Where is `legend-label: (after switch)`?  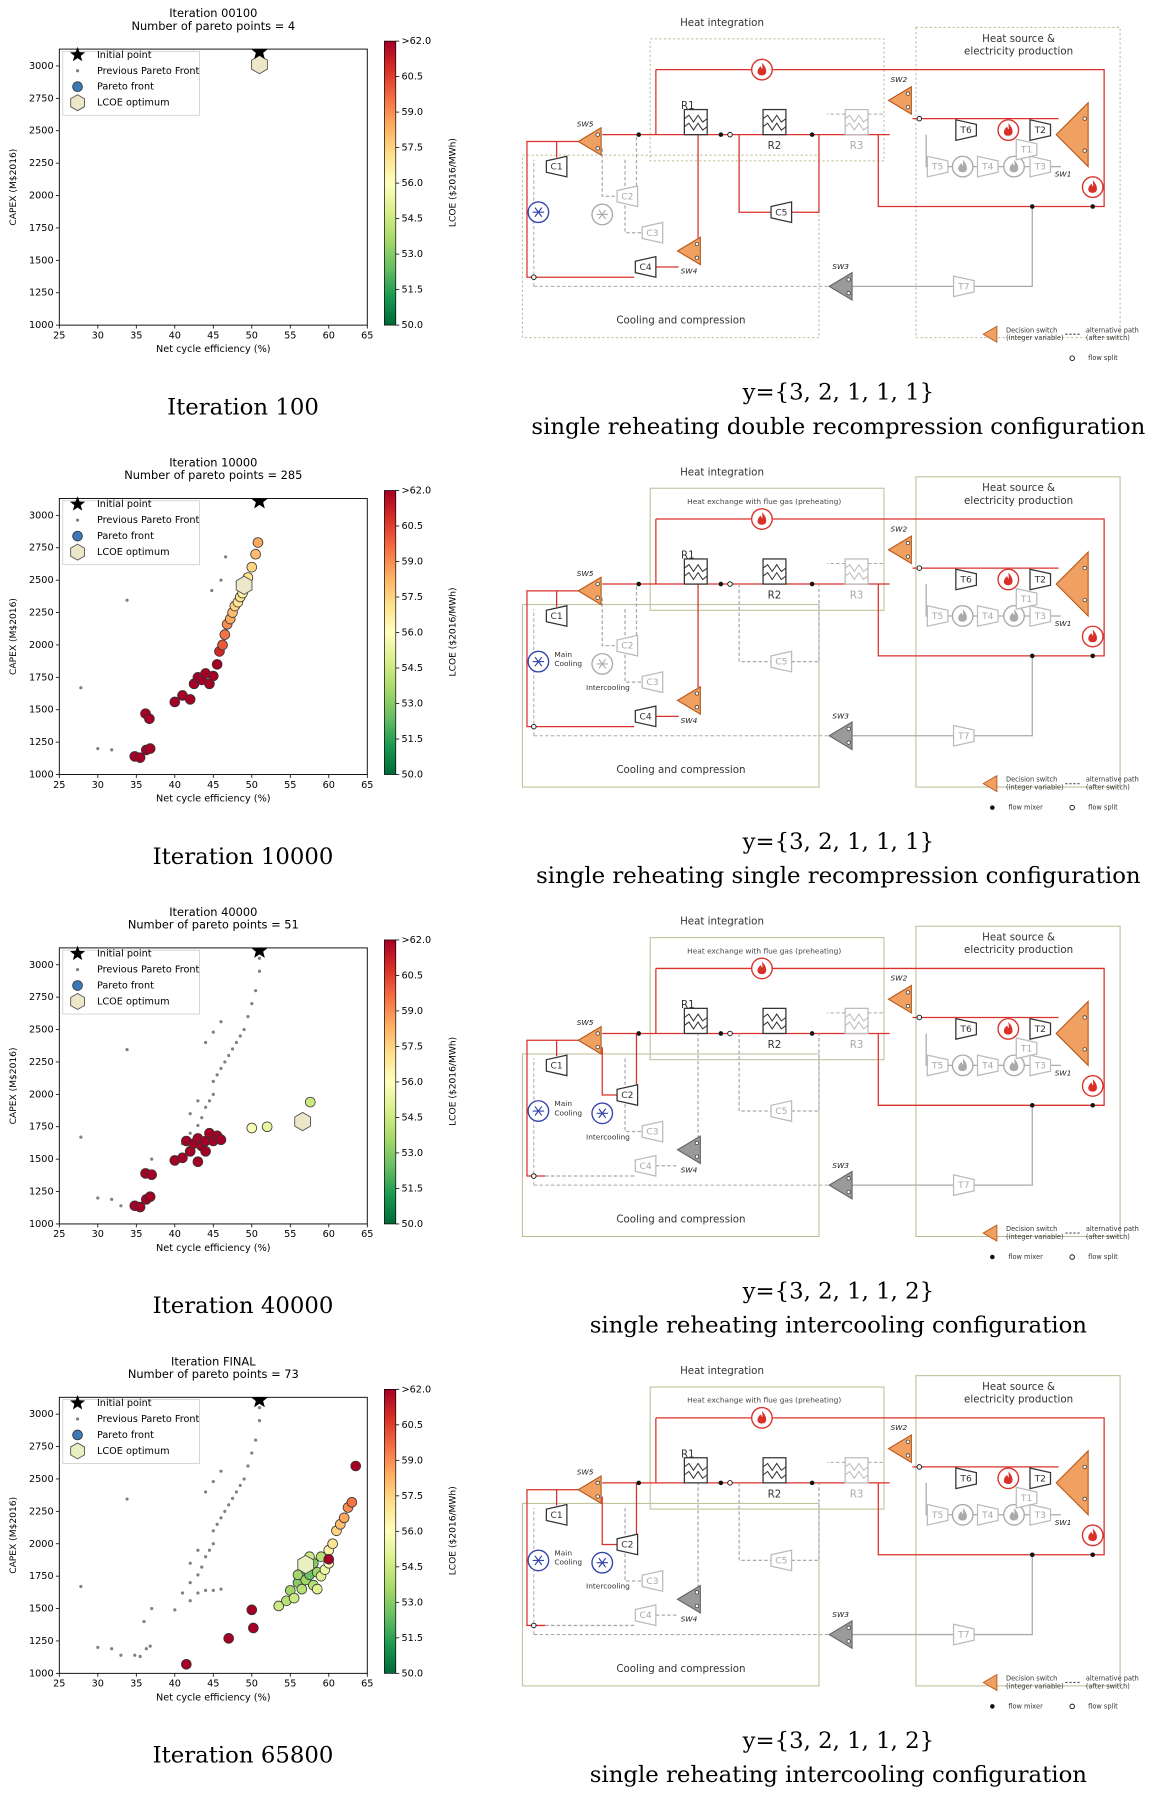 legend-label: (after switch) is located at coordinates (1108, 788).